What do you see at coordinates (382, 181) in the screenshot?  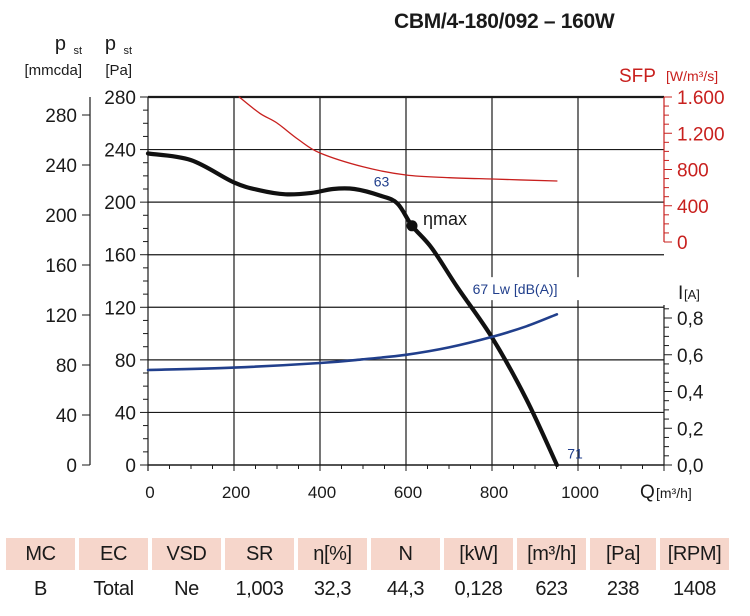 I see `sound-level-label: 63` at bounding box center [382, 181].